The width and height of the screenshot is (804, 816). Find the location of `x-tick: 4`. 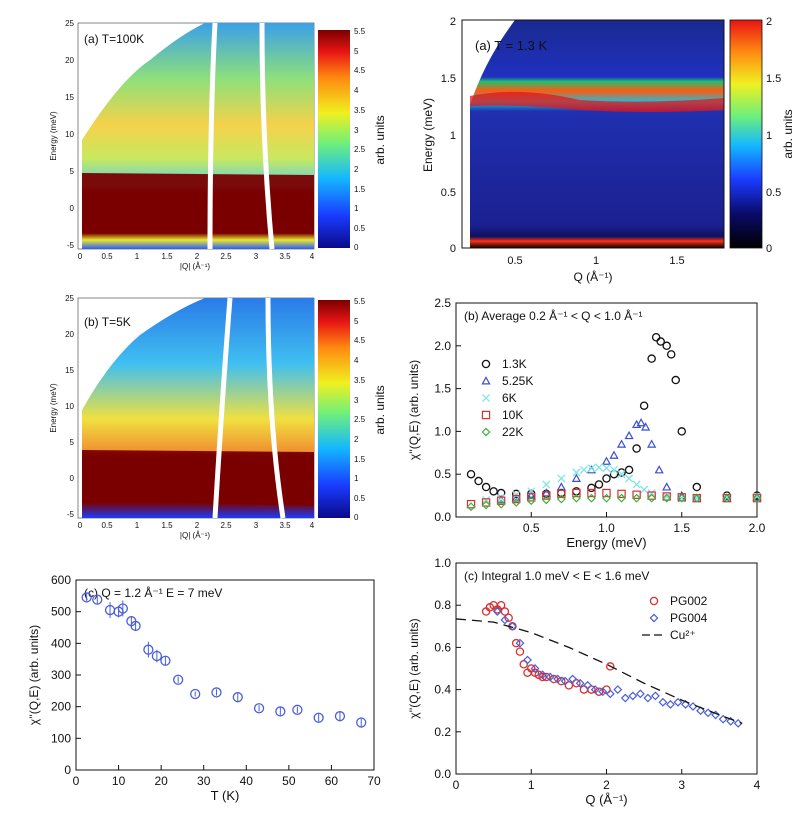

x-tick: 4 is located at coordinates (312, 525).